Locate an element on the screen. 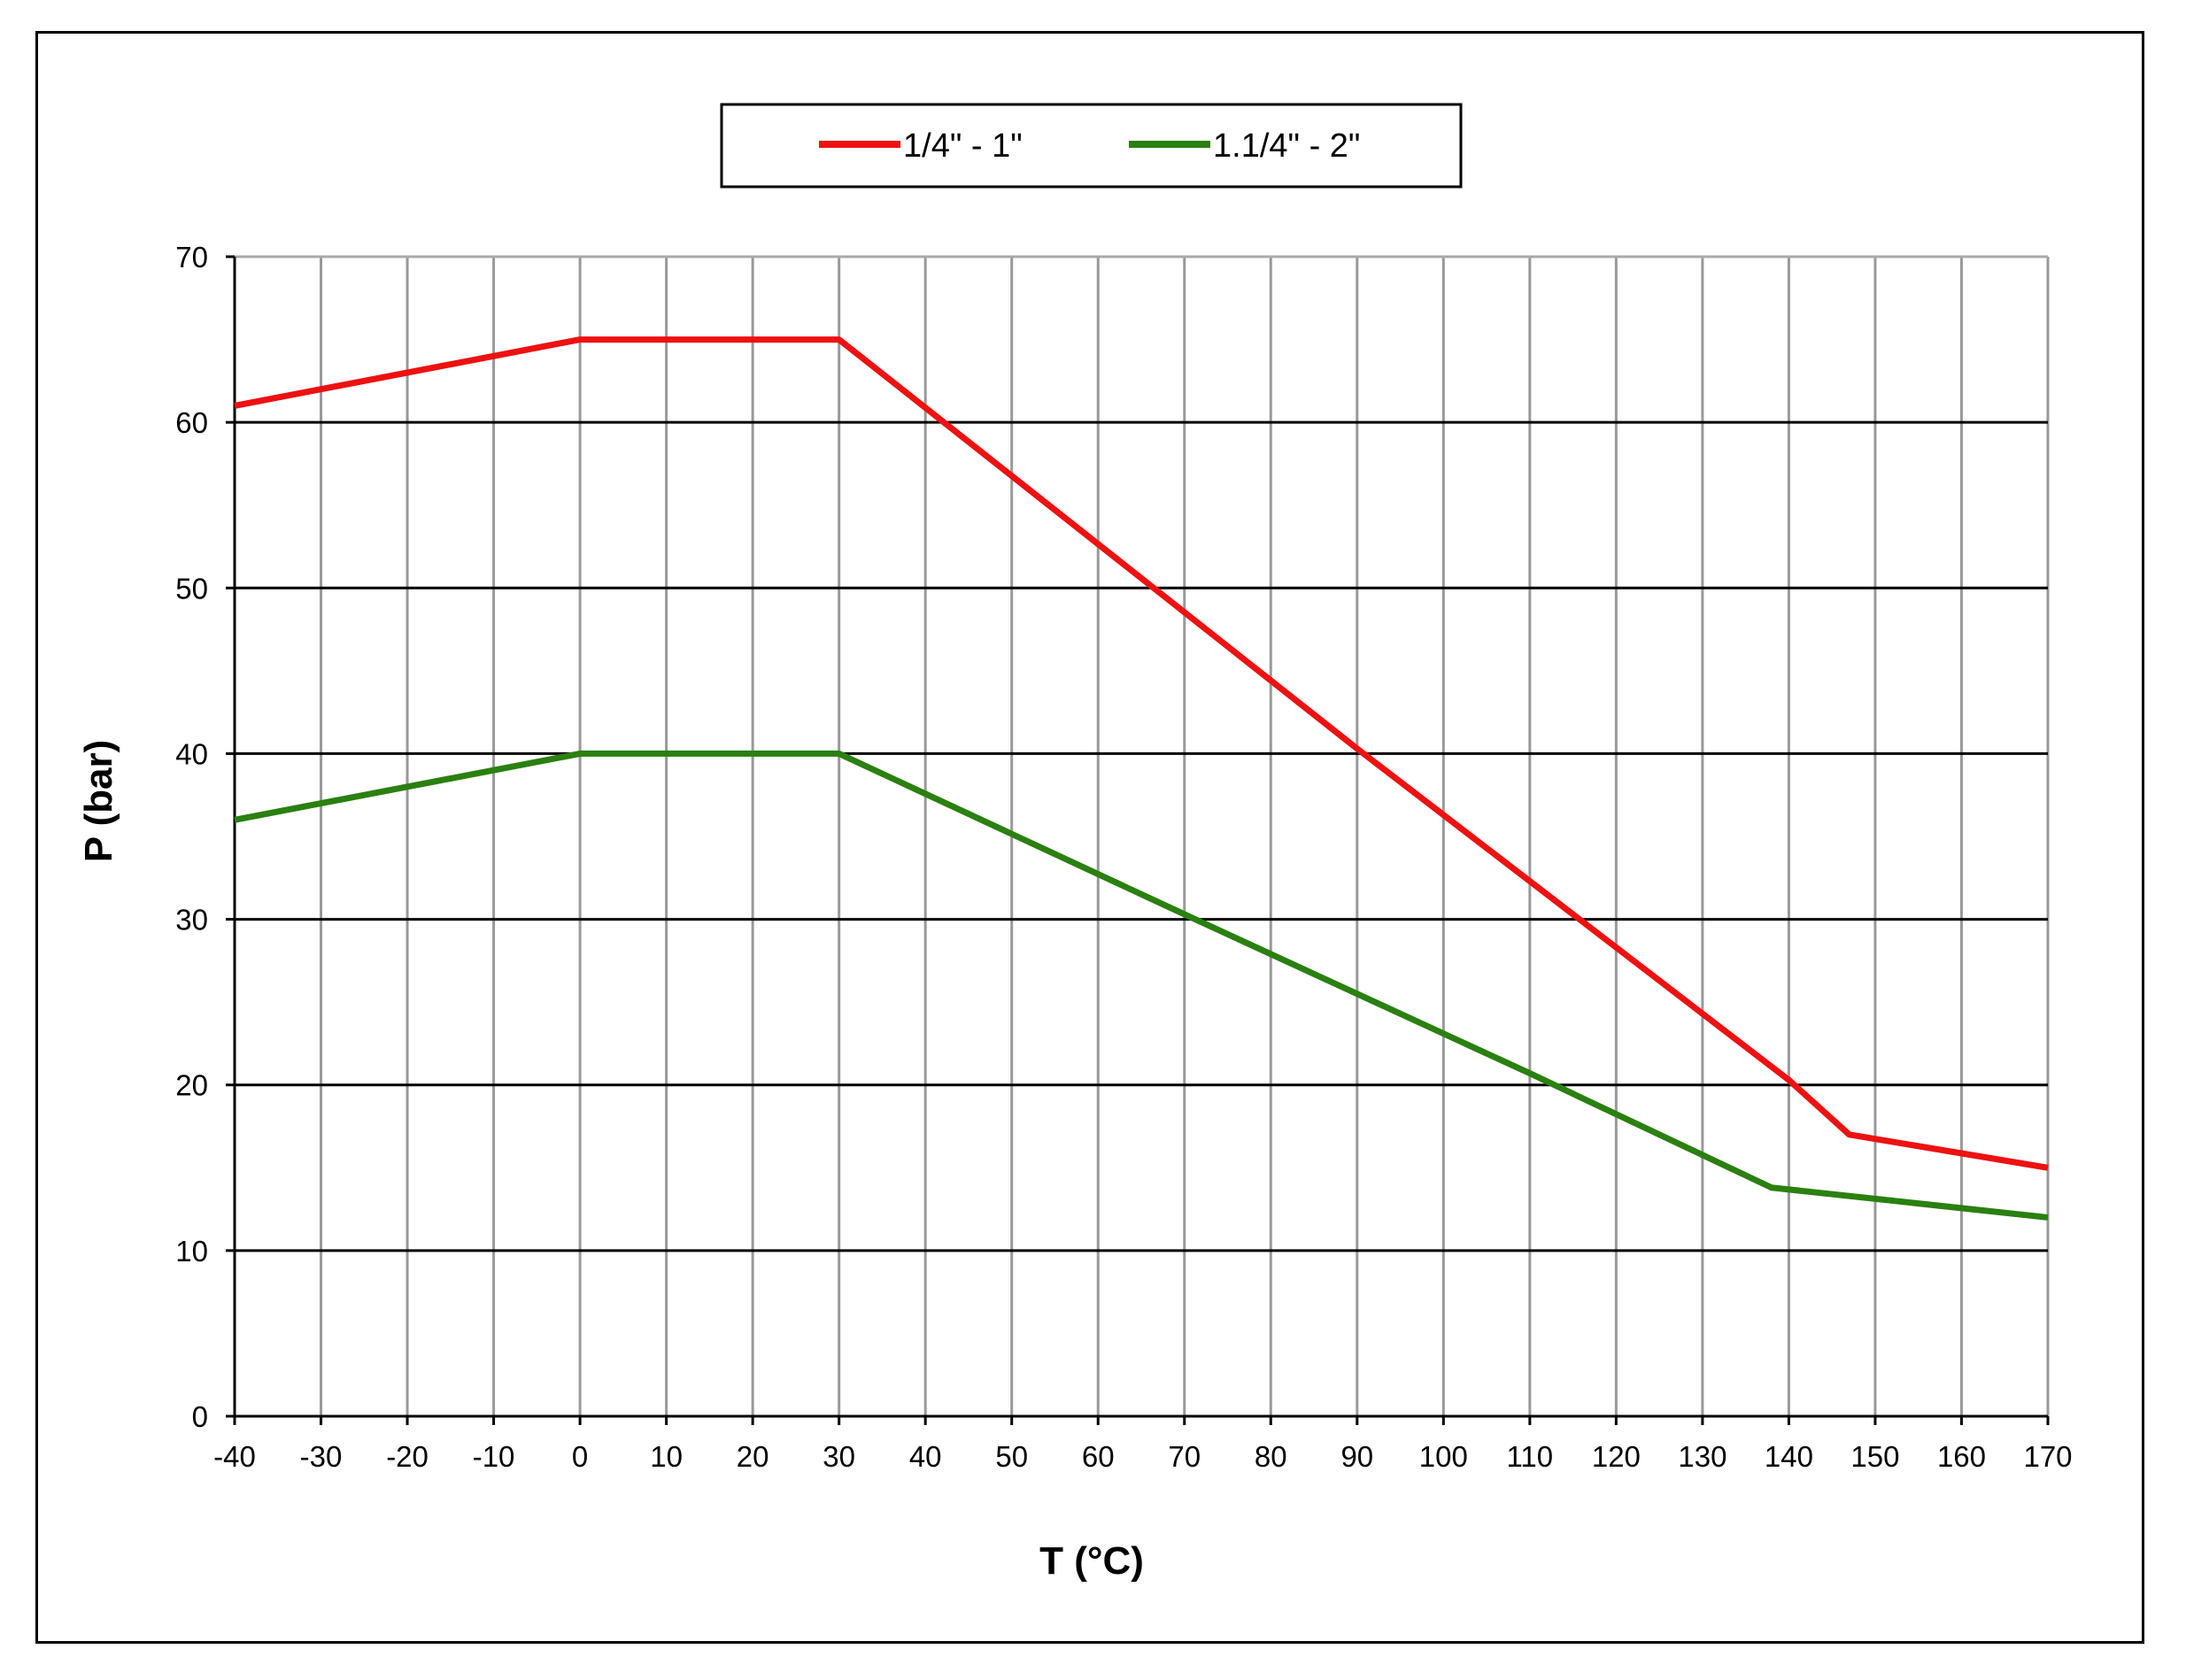  x-tick-label: 60 is located at coordinates (1098, 1456).